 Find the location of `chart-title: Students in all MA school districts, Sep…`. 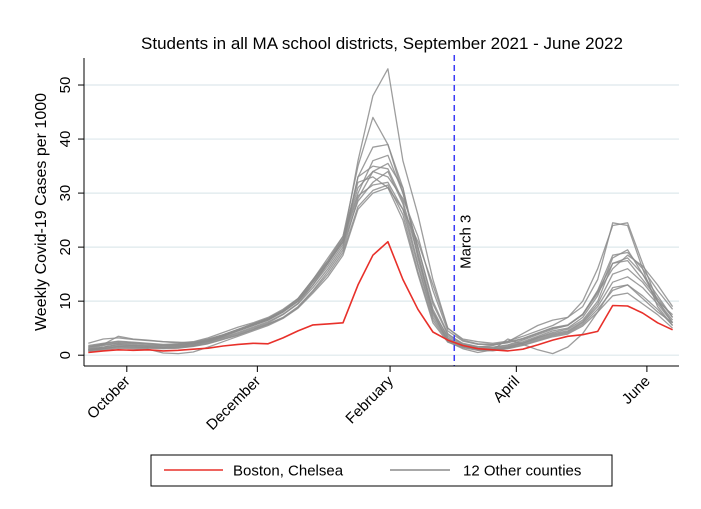

chart-title: Students in all MA school districts, Sep… is located at coordinates (382, 43).